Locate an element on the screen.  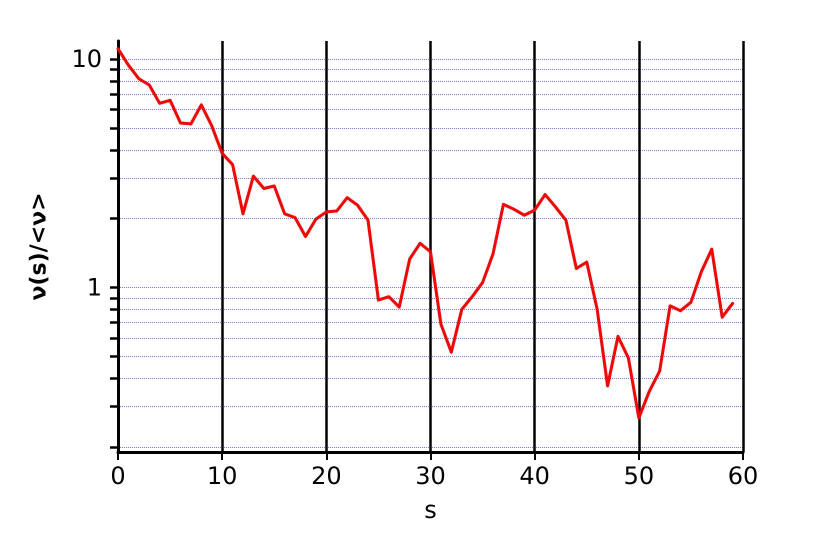
x-tick-label: 20 is located at coordinates (326, 476).